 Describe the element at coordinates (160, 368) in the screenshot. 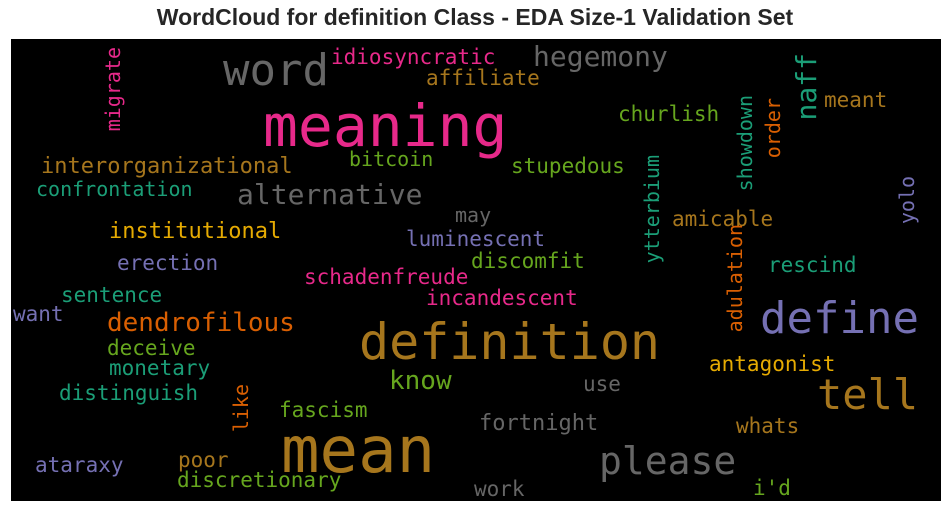

I see `word-monetary: monetary` at that location.